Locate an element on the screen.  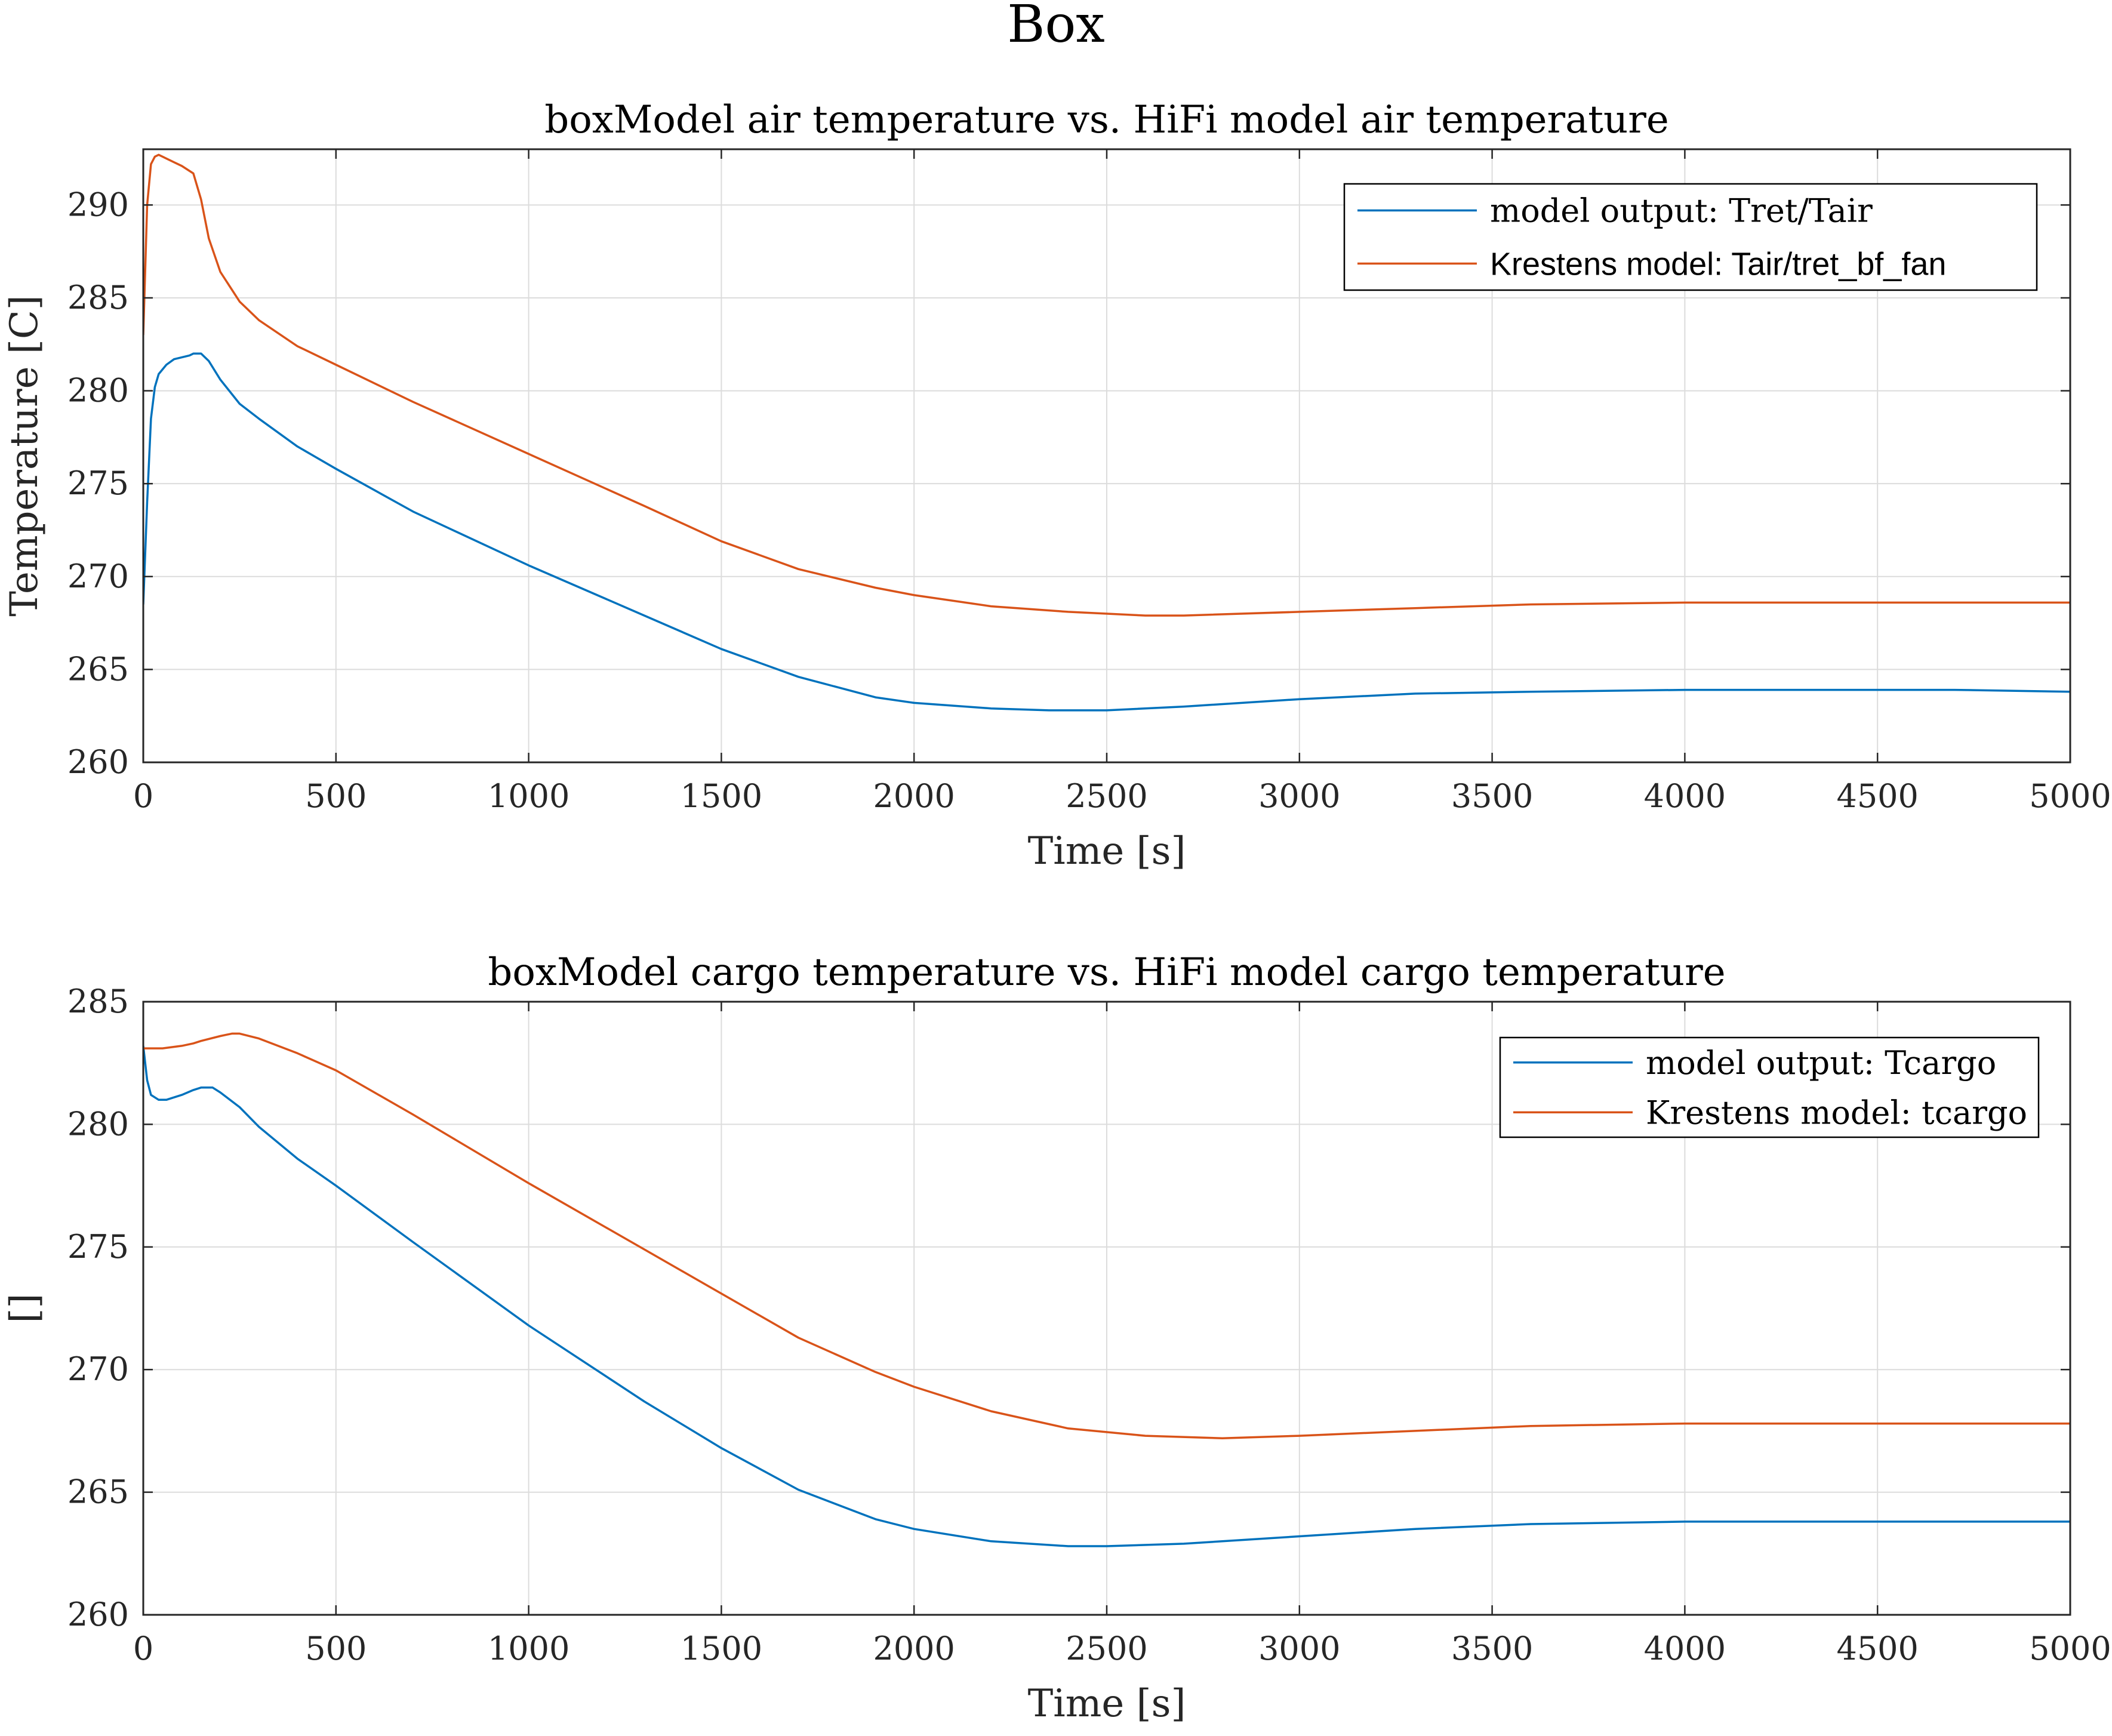
chart1-ylabel: Temperature [C] is located at coordinates (25, 456).